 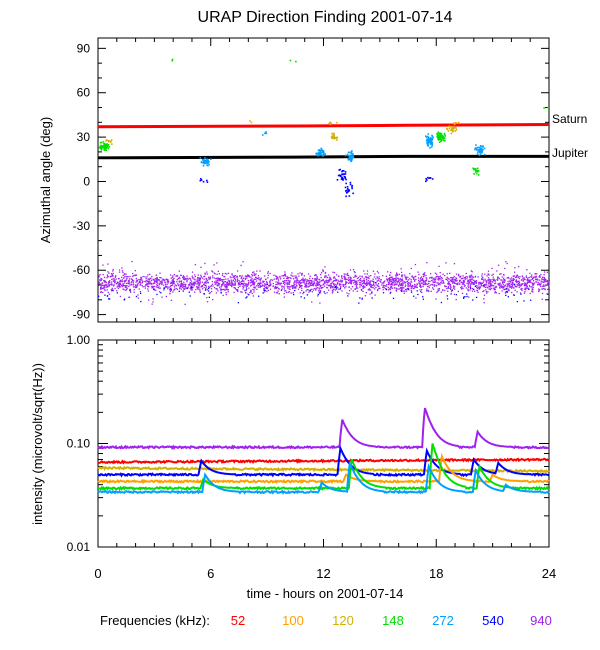 What do you see at coordinates (493, 620) in the screenshot?
I see `legend-item-540: 540` at bounding box center [493, 620].